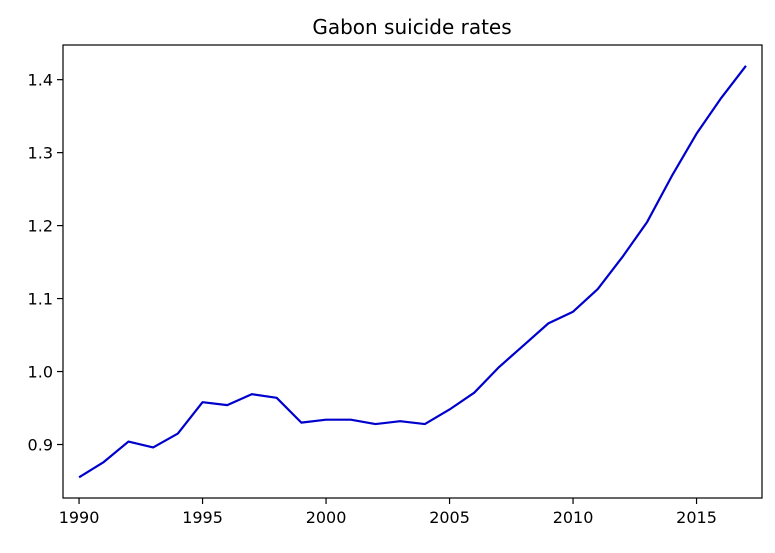  Describe the element at coordinates (40, 226) in the screenshot. I see `y-tick-label: 1.2` at that location.